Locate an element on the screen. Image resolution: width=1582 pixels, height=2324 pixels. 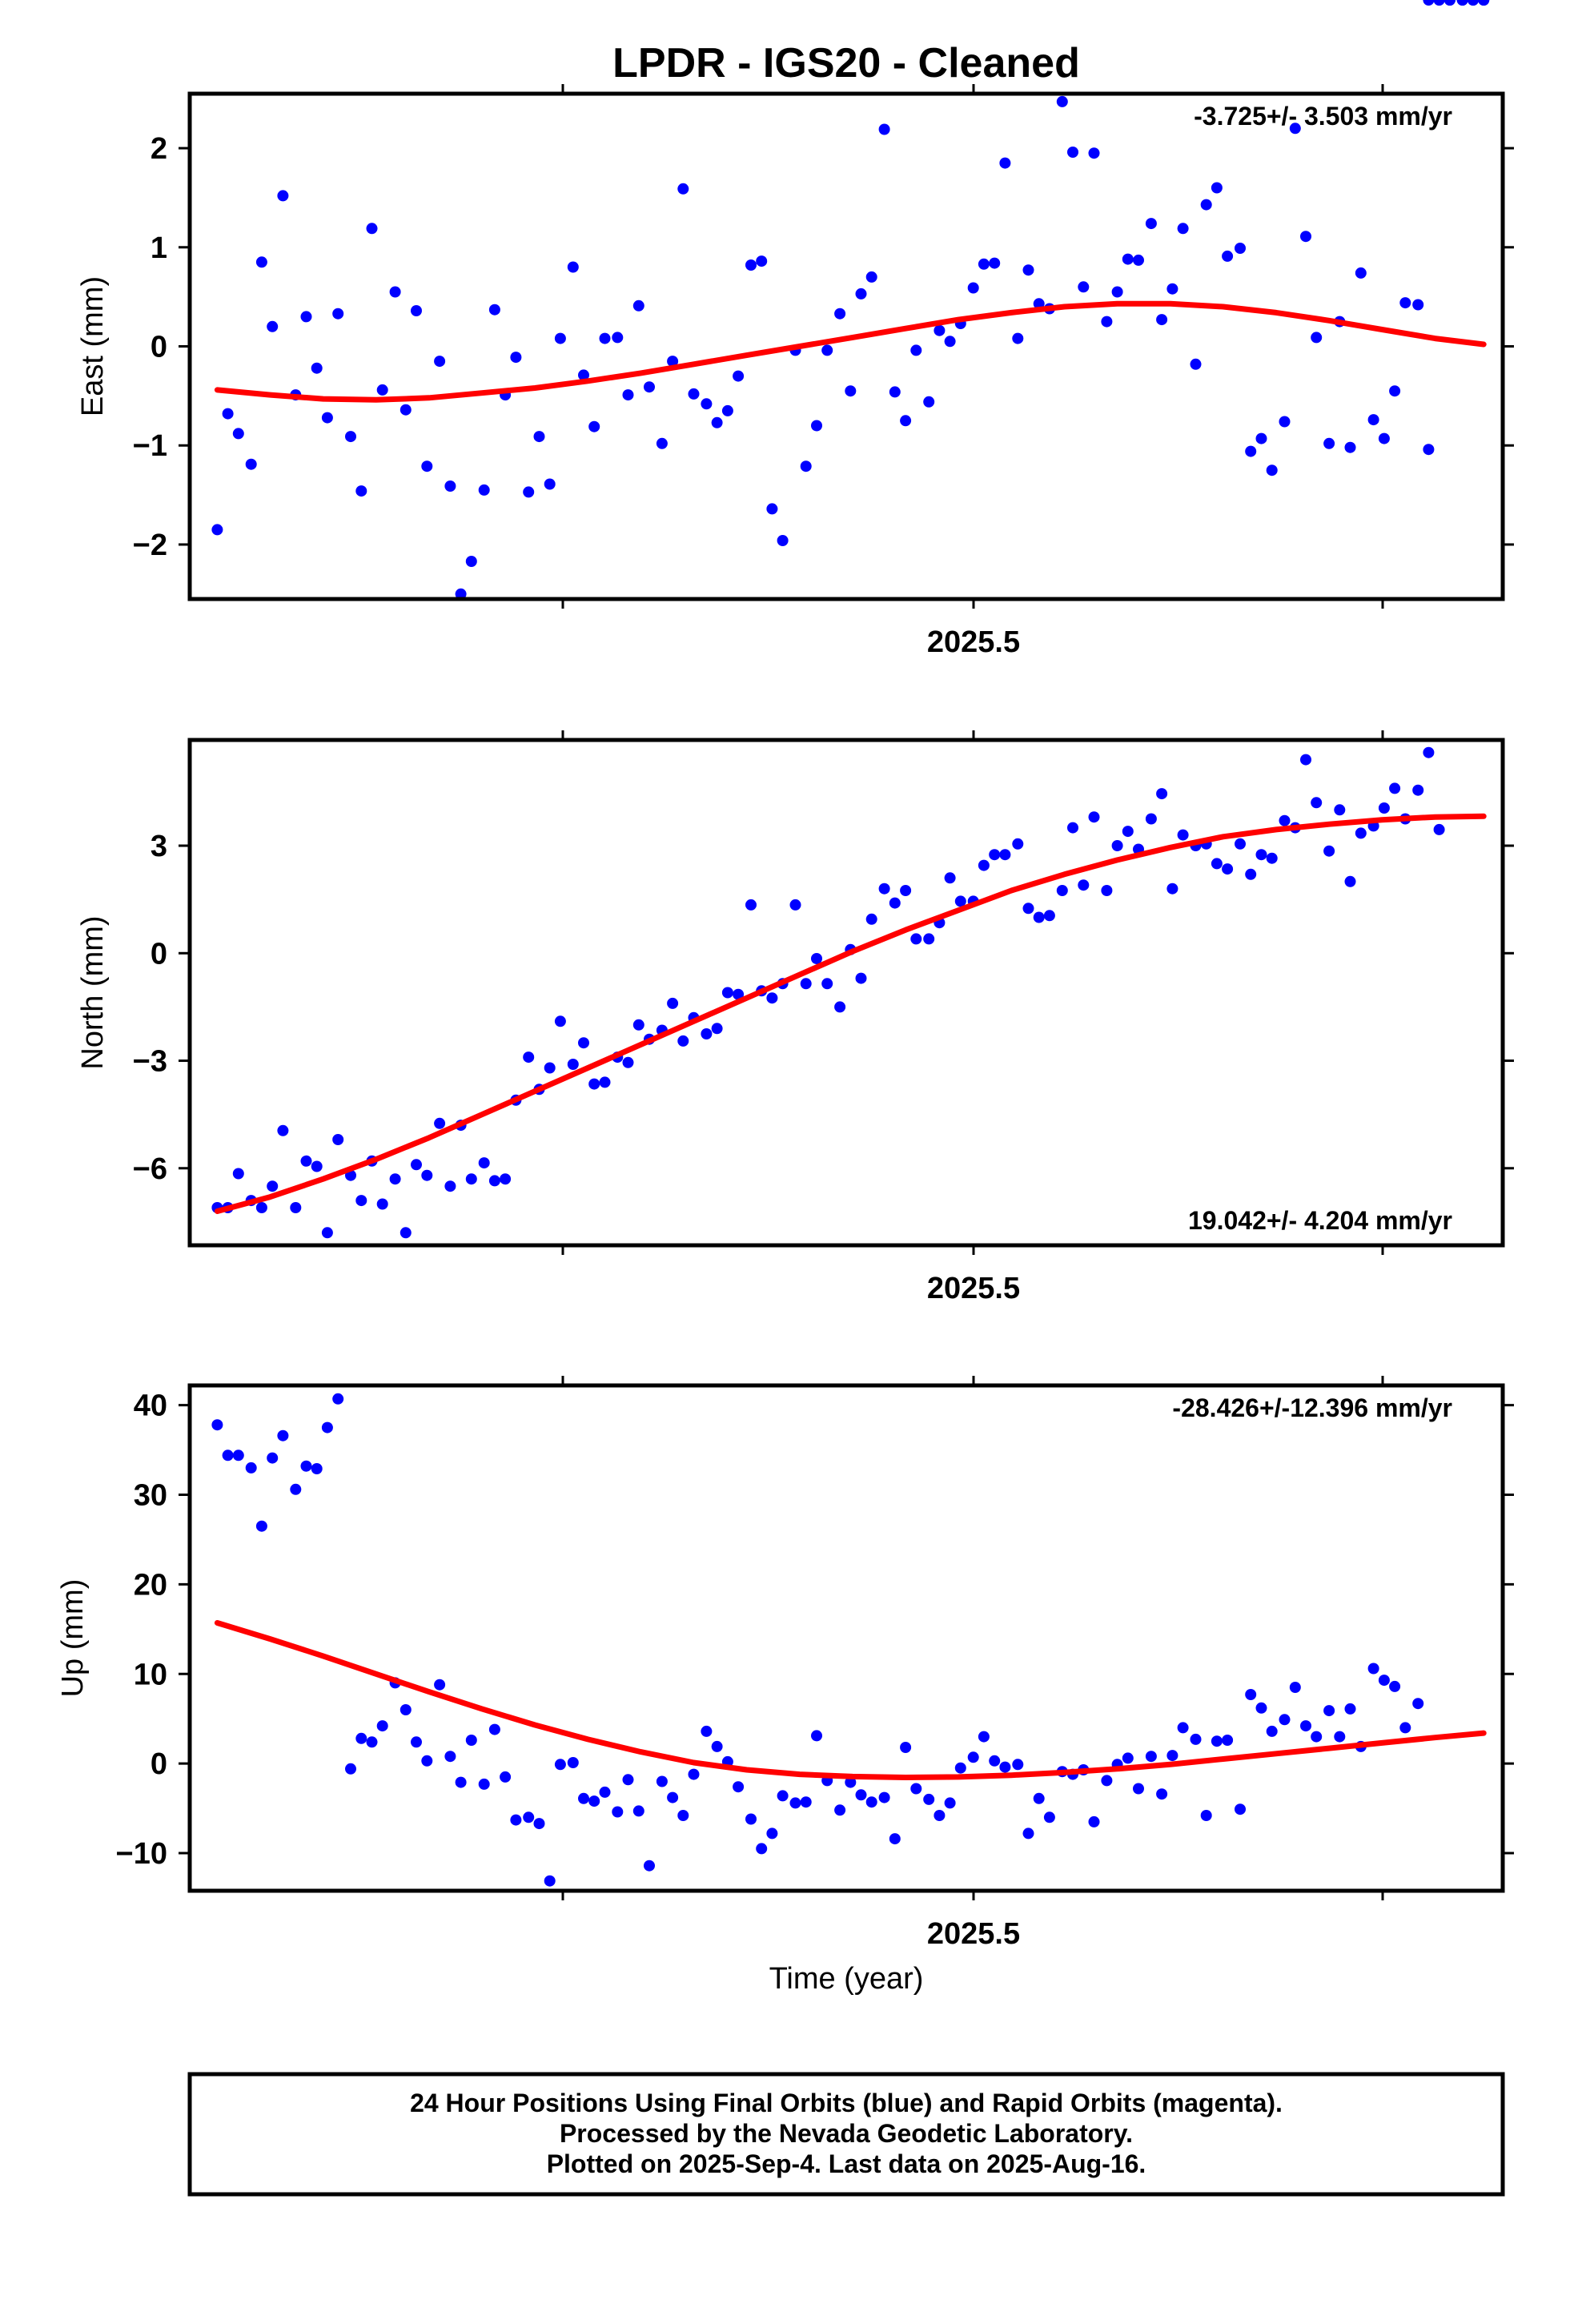
rate-annotation: -3.725+/- 3.503 mm/yr is located at coordinates (1323, 116).